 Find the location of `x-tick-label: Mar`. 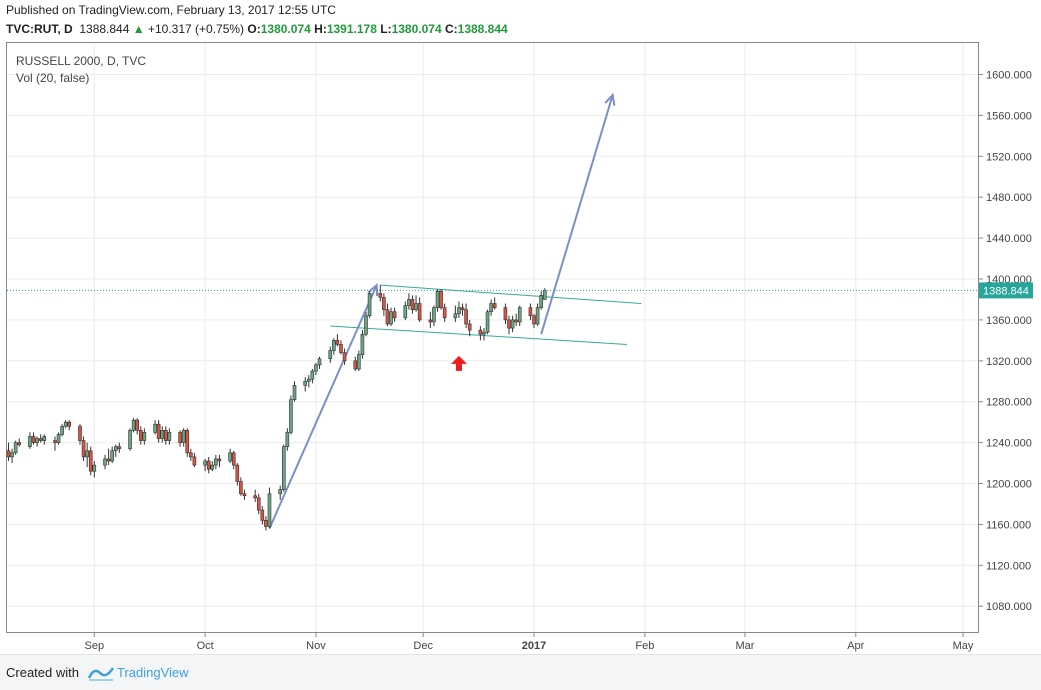

x-tick-label: Mar is located at coordinates (744, 646).